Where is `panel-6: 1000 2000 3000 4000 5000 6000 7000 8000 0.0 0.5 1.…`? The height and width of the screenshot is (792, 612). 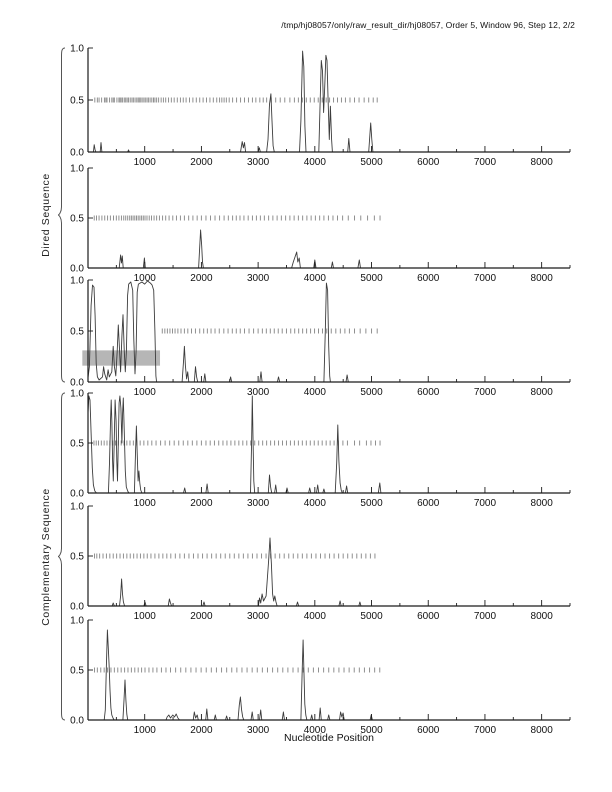
panel-6: 1000 2000 3000 4000 5000 6000 7000 8000 0.0 0.5 1.… is located at coordinates (320, 676).